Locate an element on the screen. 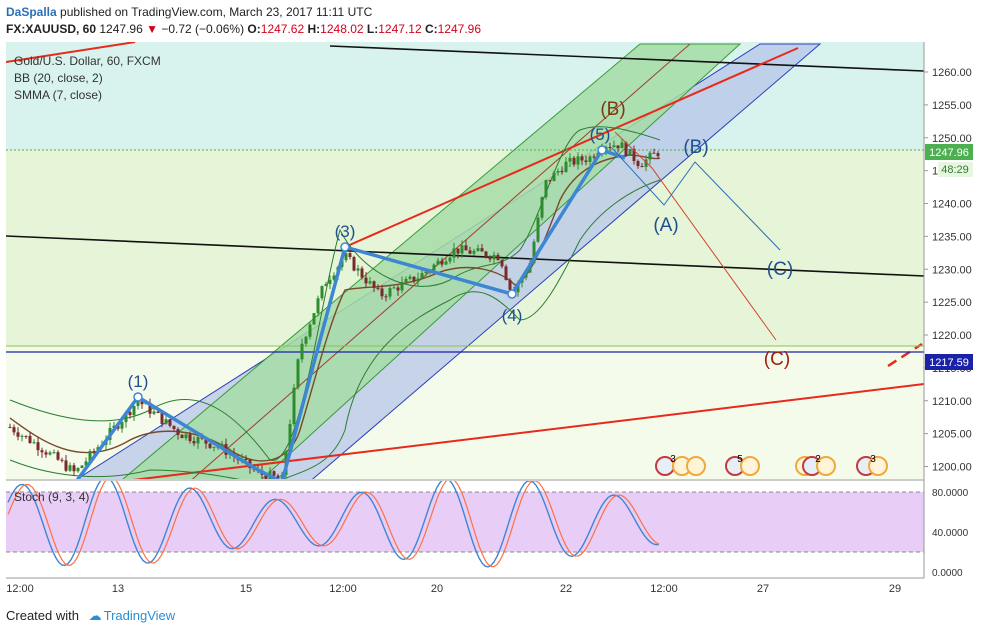 This screenshot has height=633, width=982. black-trendline-middle is located at coordinates (465, 256).